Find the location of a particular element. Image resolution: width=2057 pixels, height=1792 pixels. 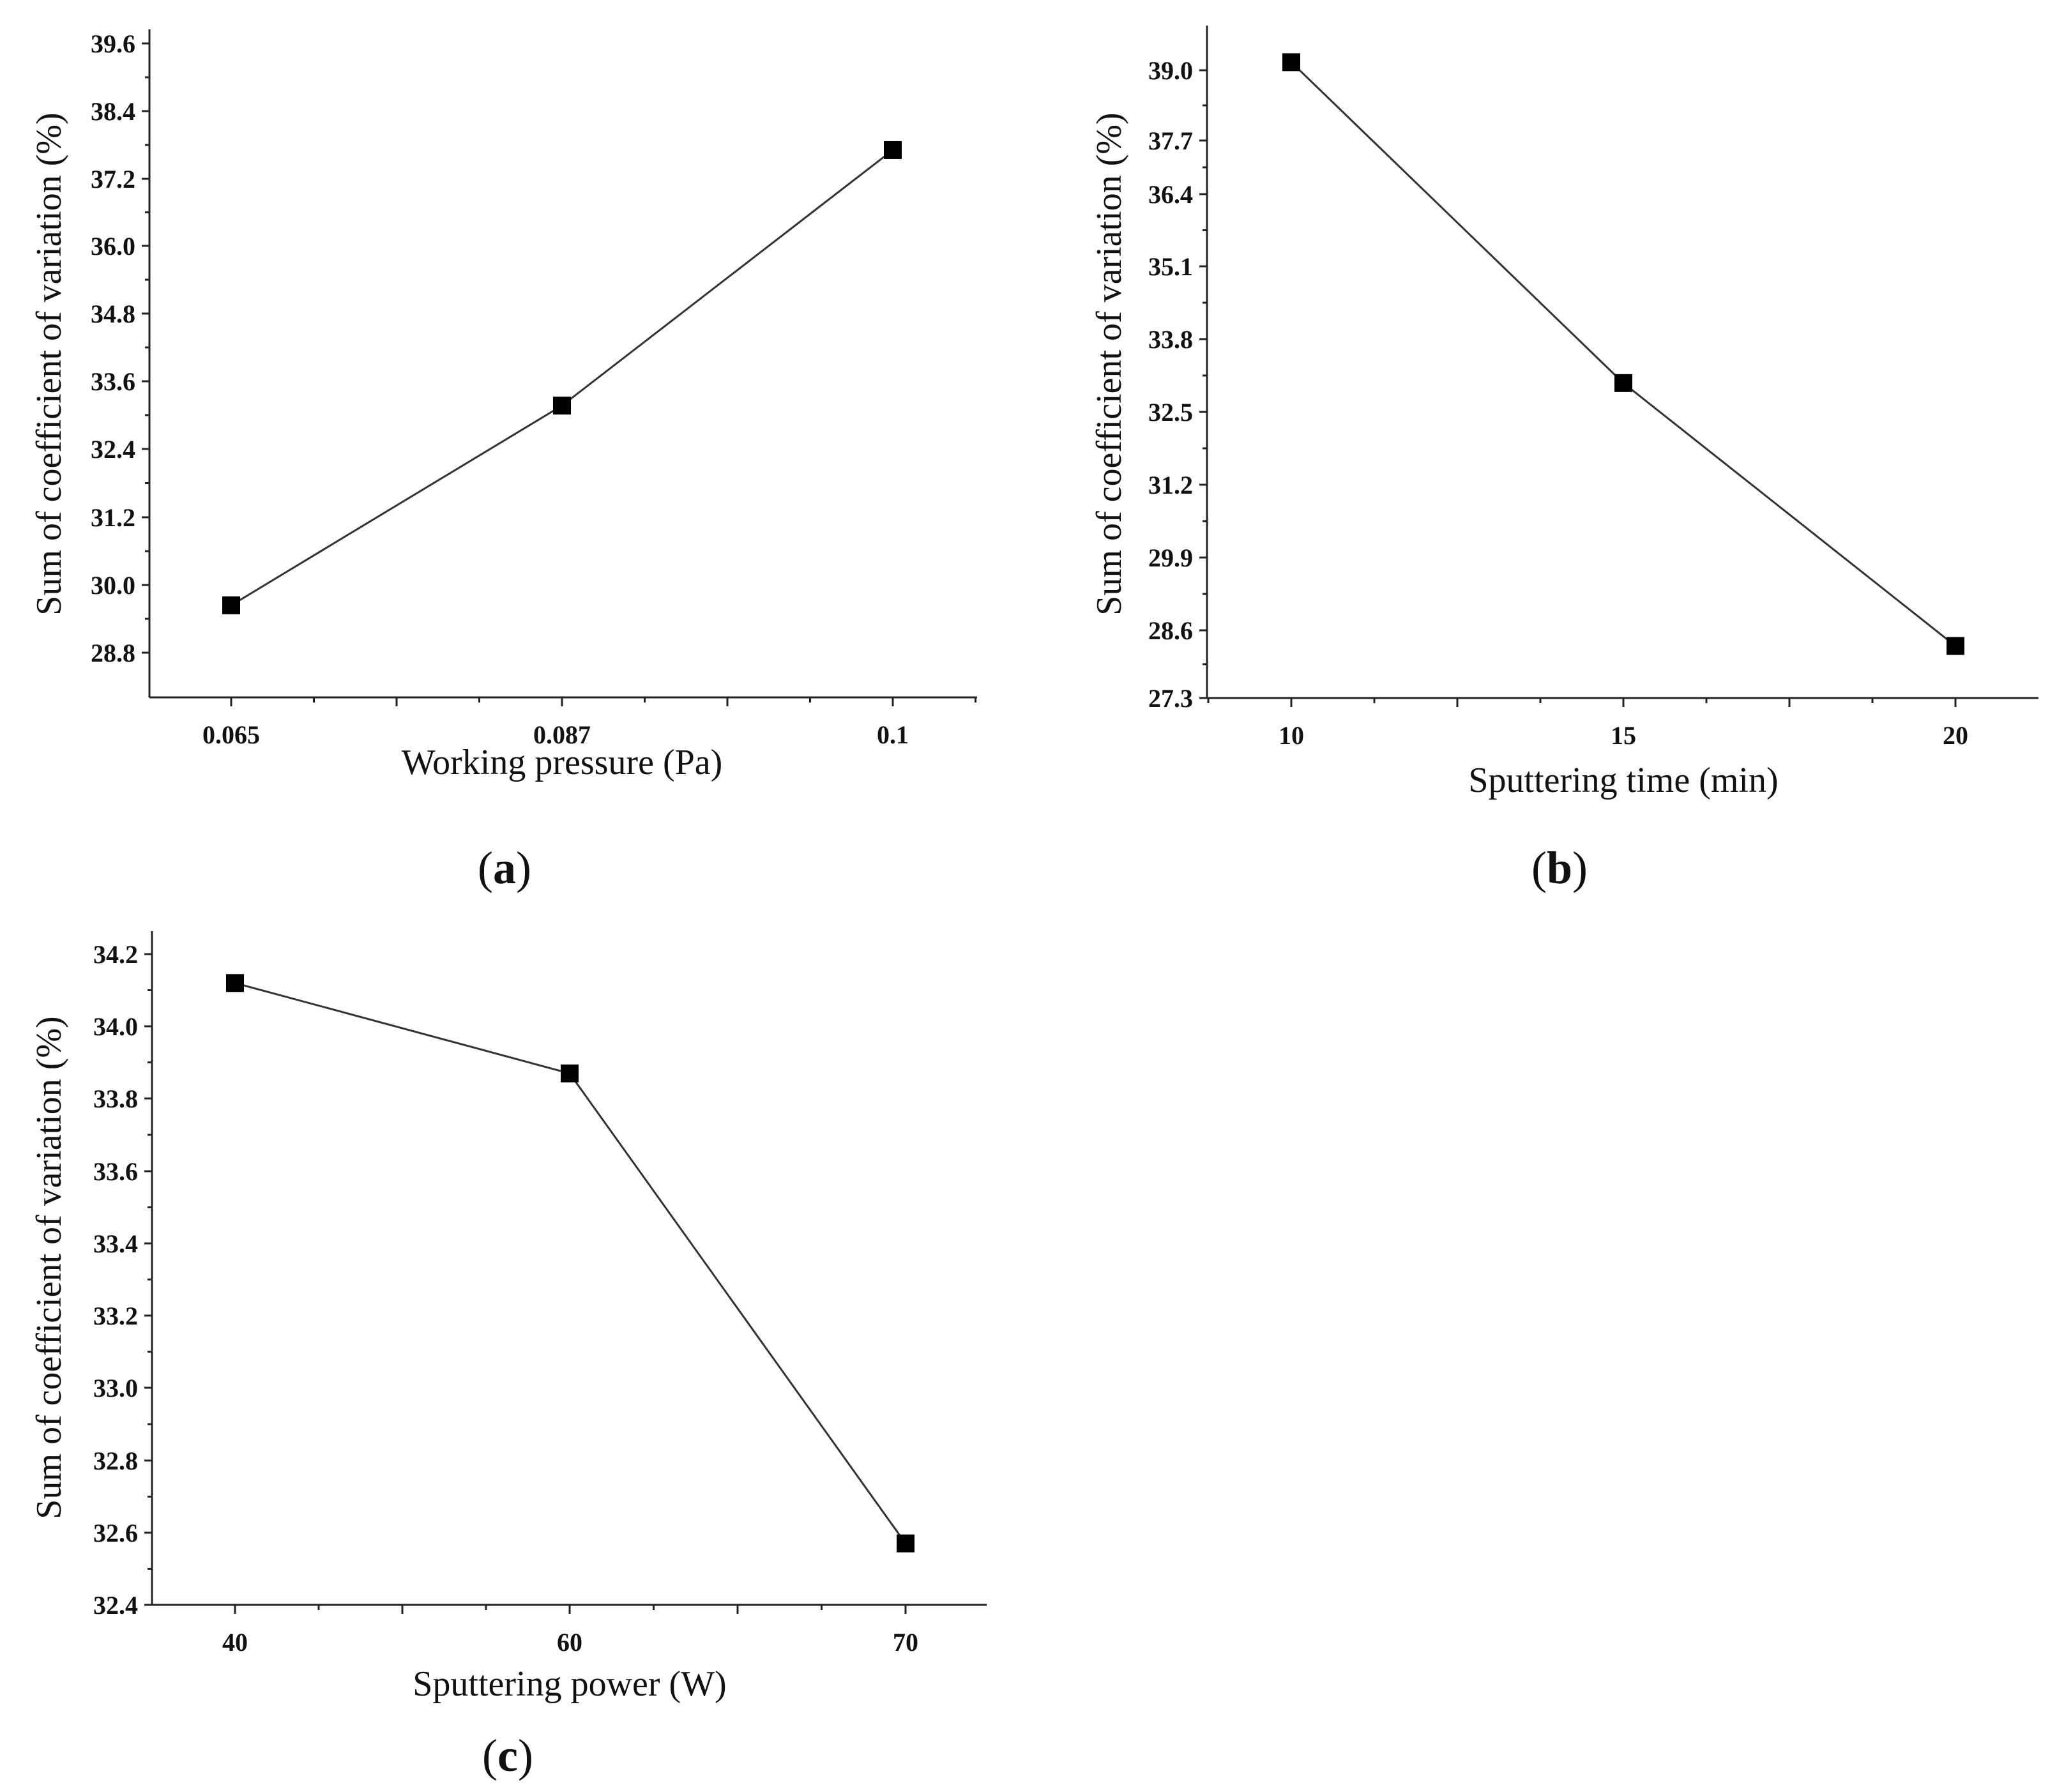

y-tick-label: 37.2 is located at coordinates (113, 180).